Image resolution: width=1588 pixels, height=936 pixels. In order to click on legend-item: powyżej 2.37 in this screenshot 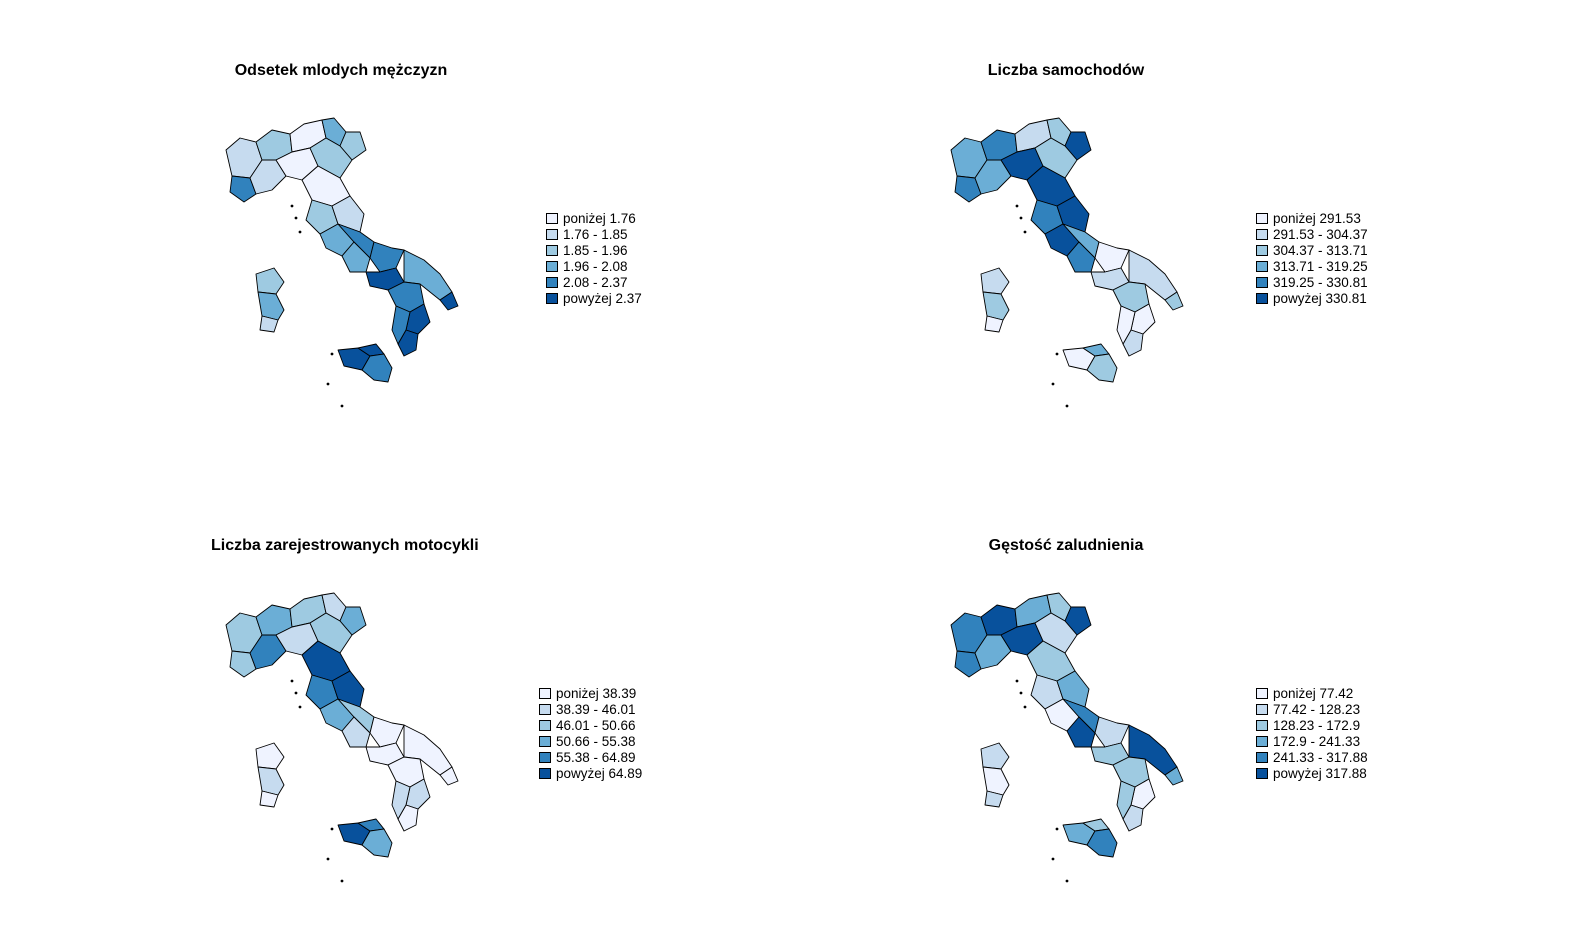, I will do `click(594, 298)`.